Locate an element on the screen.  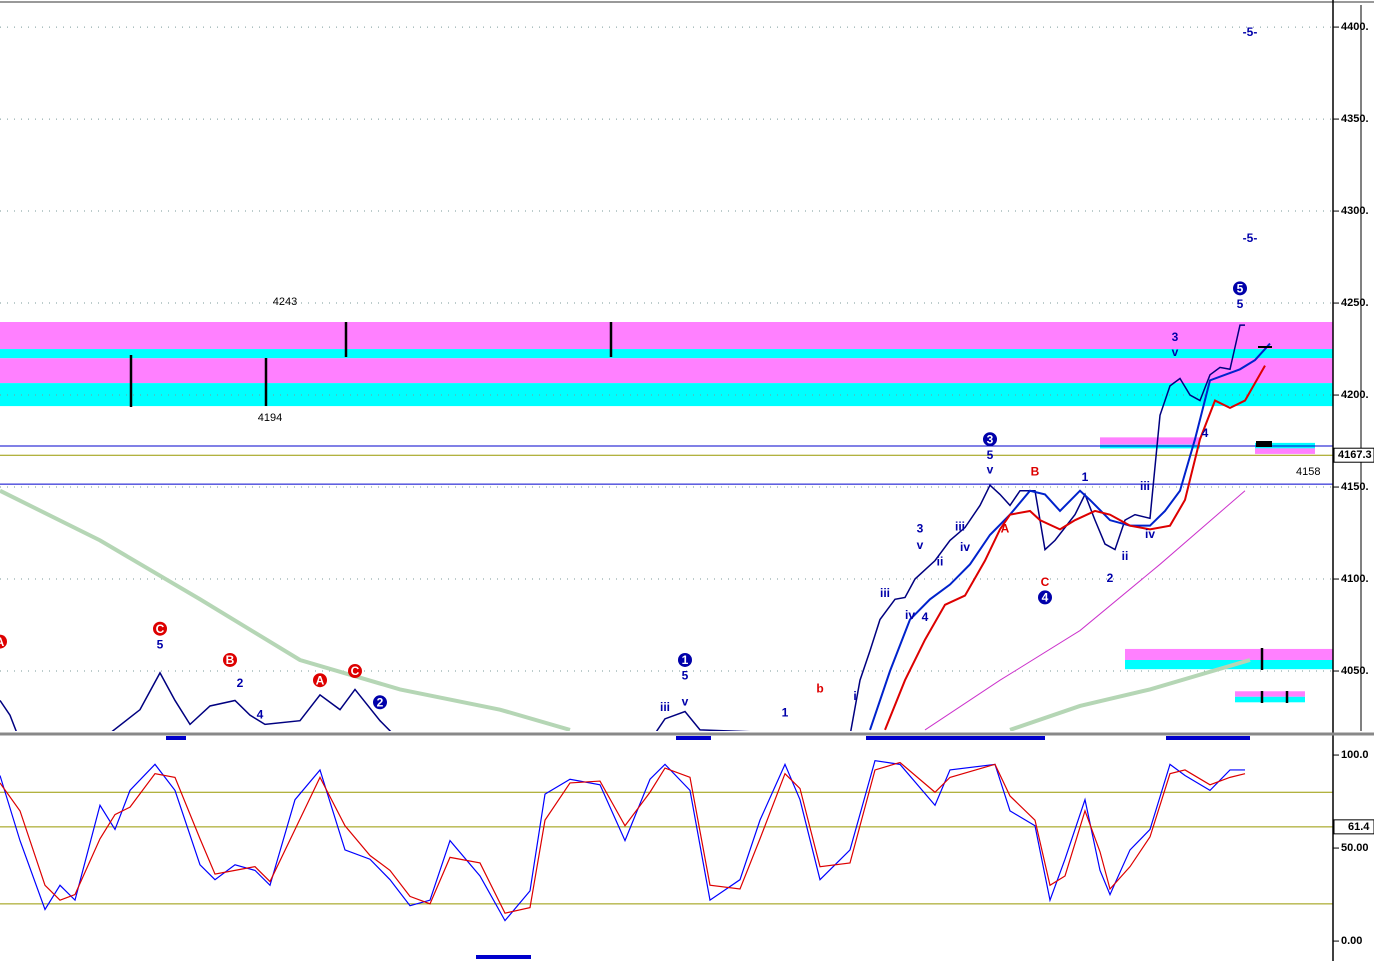
level-label: 61.4 is located at coordinates (1359, 827).